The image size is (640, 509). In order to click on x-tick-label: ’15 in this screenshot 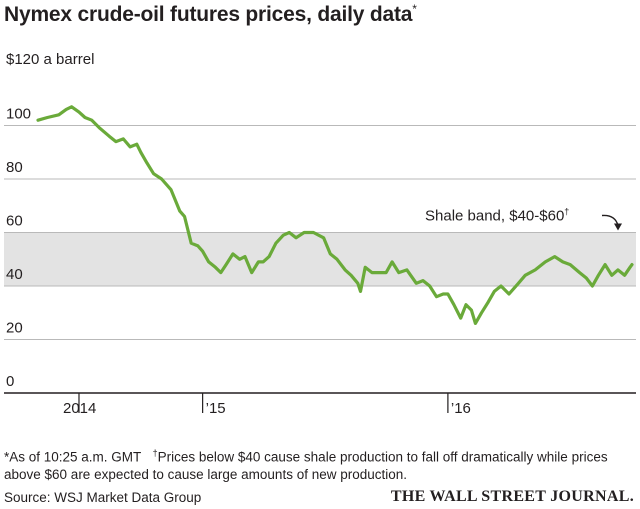, I will do `click(216, 408)`.